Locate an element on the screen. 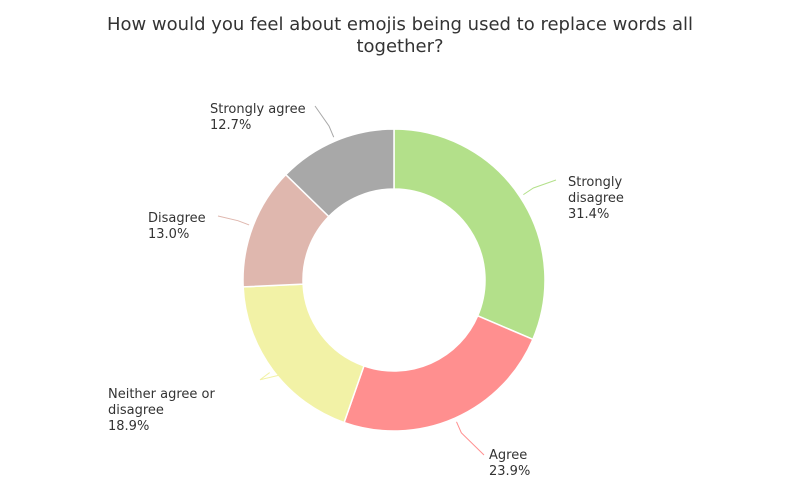 Image resolution: width=800 pixels, height=500 pixels. value-strongly-agree: 12.7% is located at coordinates (230, 125).